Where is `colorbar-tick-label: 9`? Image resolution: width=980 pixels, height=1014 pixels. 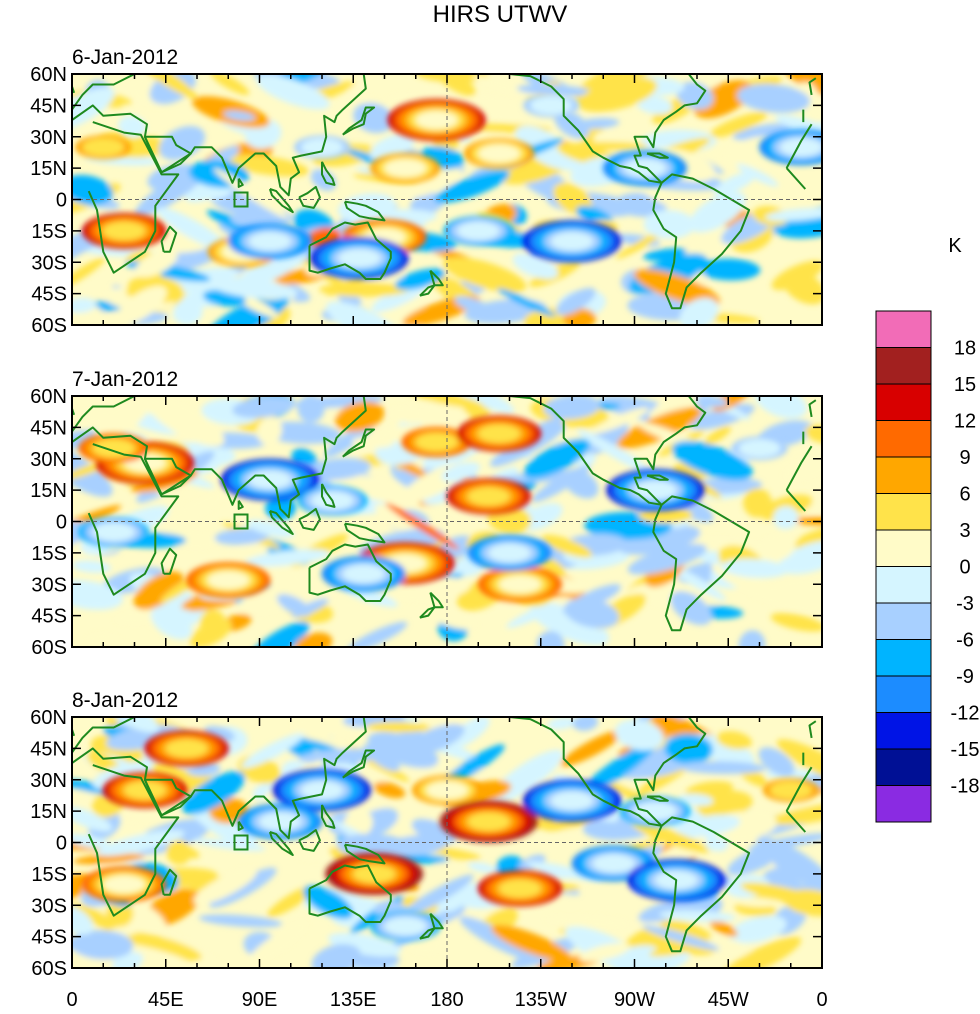 colorbar-tick-label: 9 is located at coordinates (964, 458).